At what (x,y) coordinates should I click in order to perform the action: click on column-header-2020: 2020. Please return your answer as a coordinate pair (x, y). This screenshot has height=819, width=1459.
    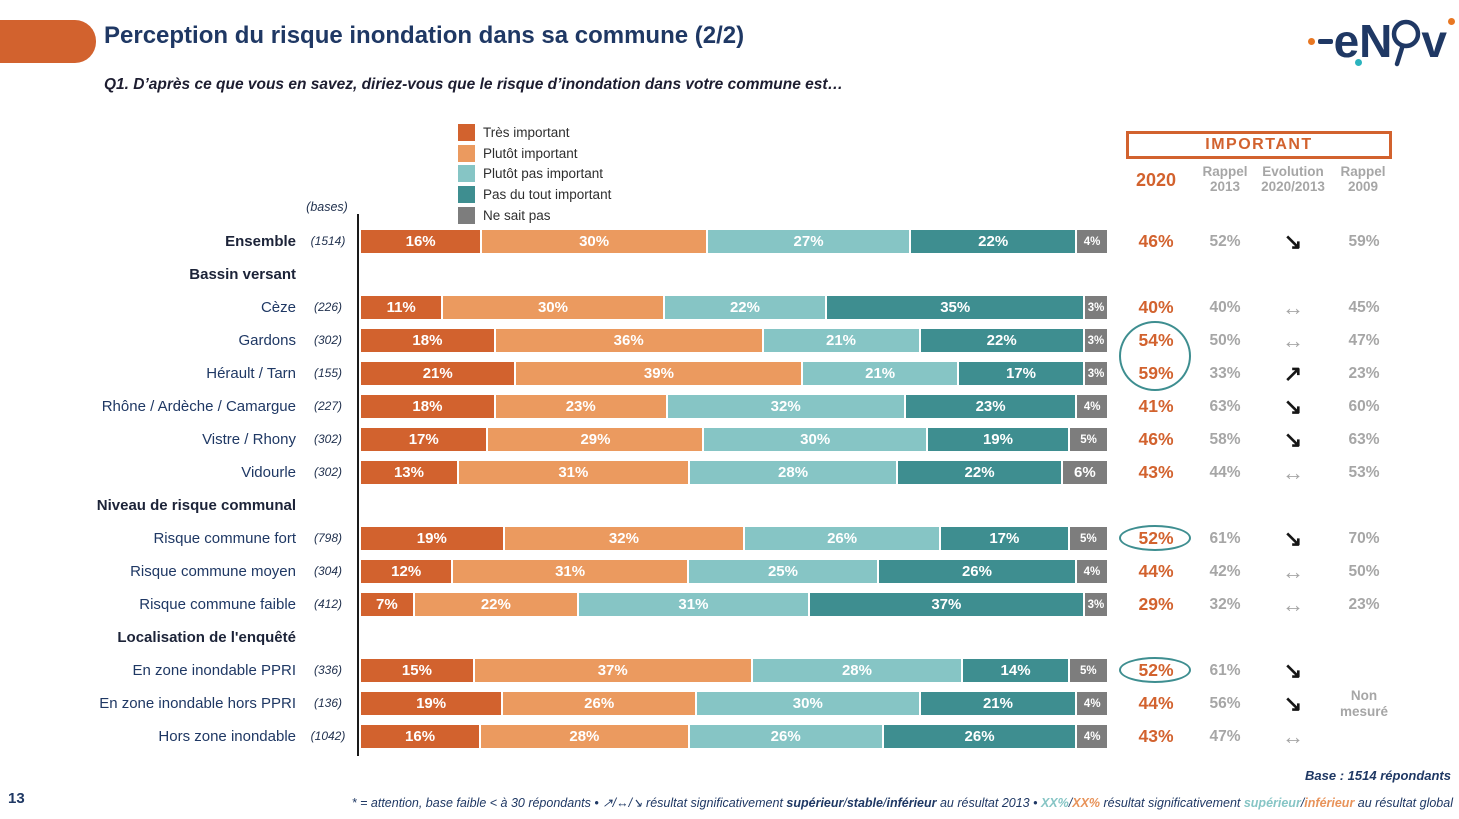
    Looking at the image, I should click on (1156, 180).